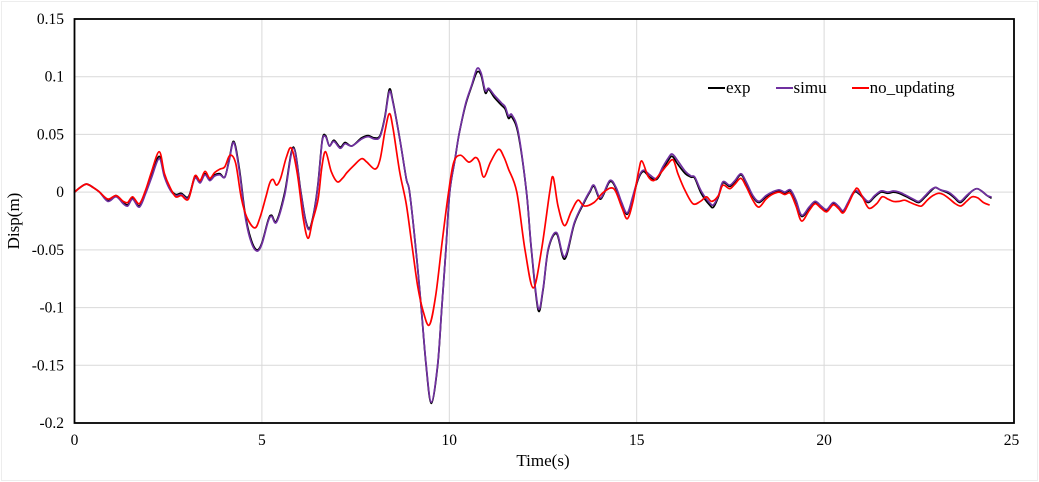  Describe the element at coordinates (1012, 440) in the screenshot. I see `x-tick-label: 25` at that location.